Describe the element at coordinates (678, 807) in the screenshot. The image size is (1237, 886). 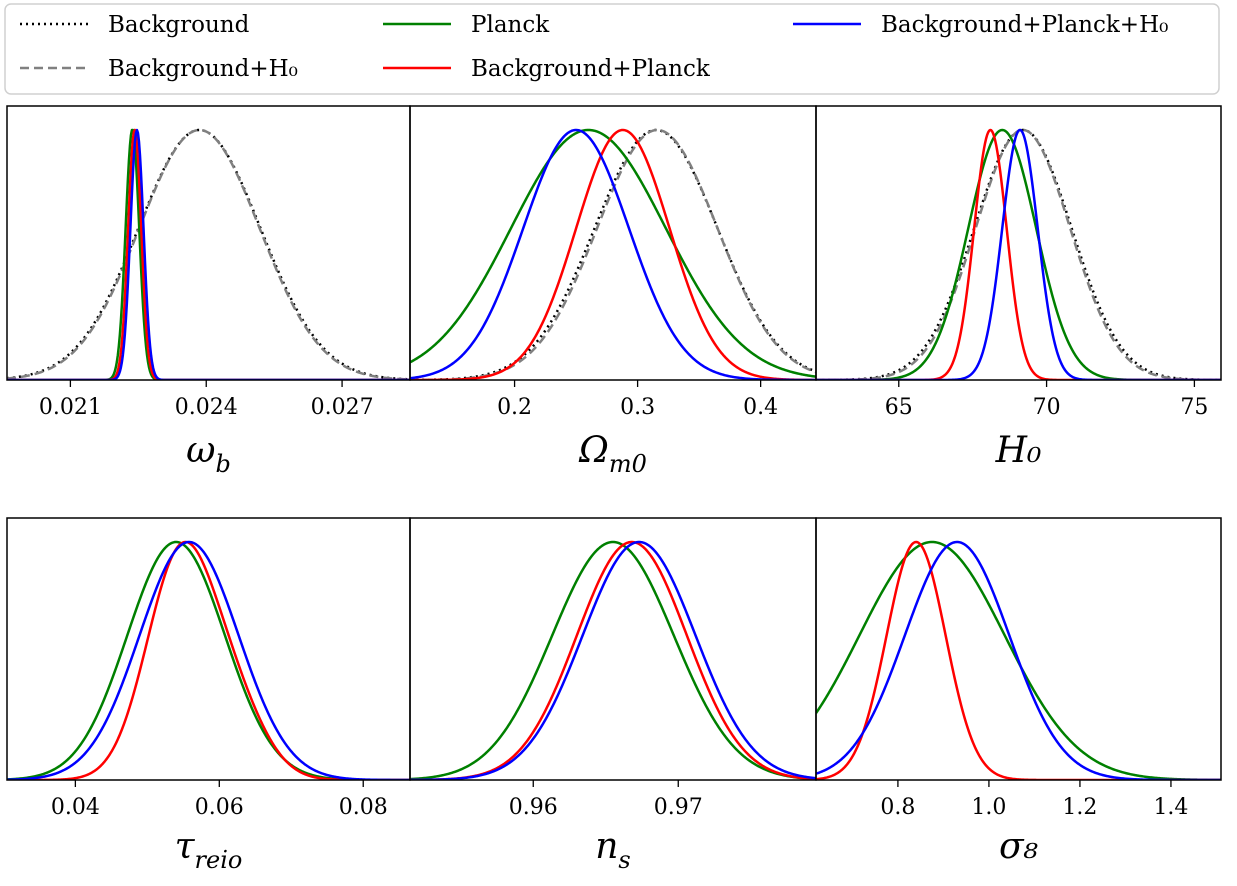
I see `x-tick-label: 0.97` at that location.